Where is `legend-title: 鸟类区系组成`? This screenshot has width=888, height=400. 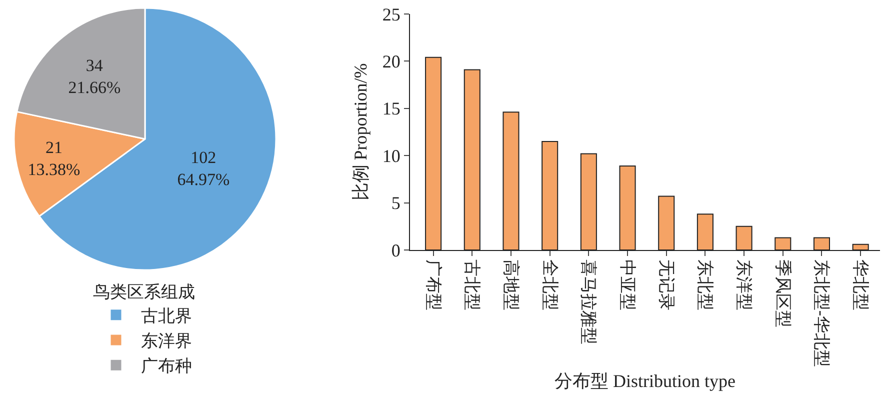
legend-title: 鸟类区系组成 is located at coordinates (144, 292).